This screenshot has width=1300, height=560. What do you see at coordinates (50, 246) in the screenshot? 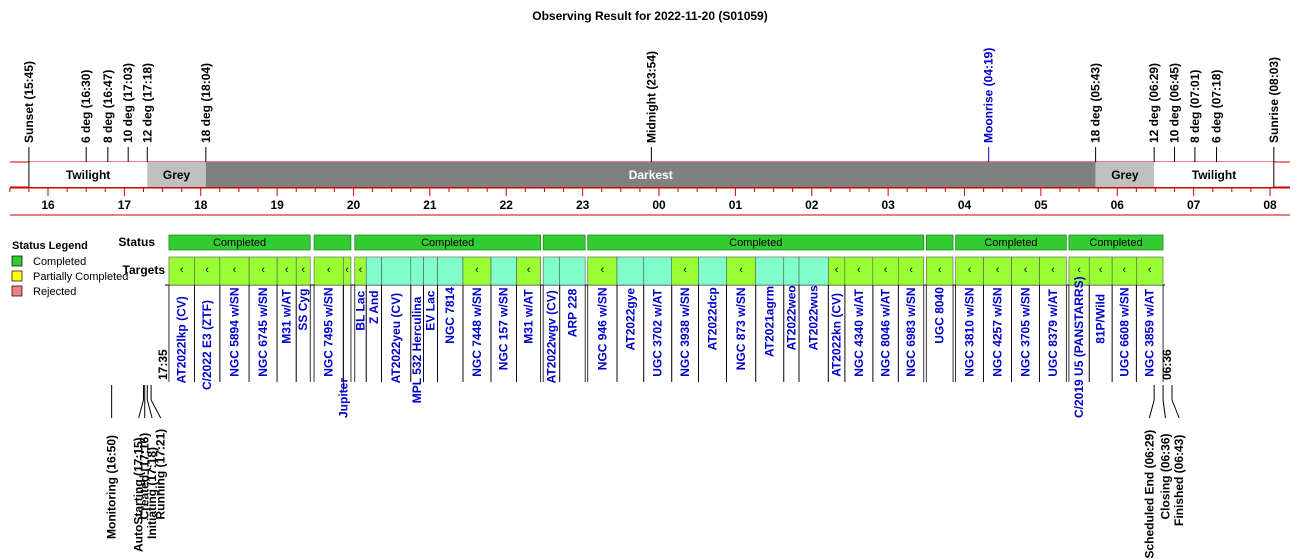
I see `legend: Status Legend` at bounding box center [50, 246].